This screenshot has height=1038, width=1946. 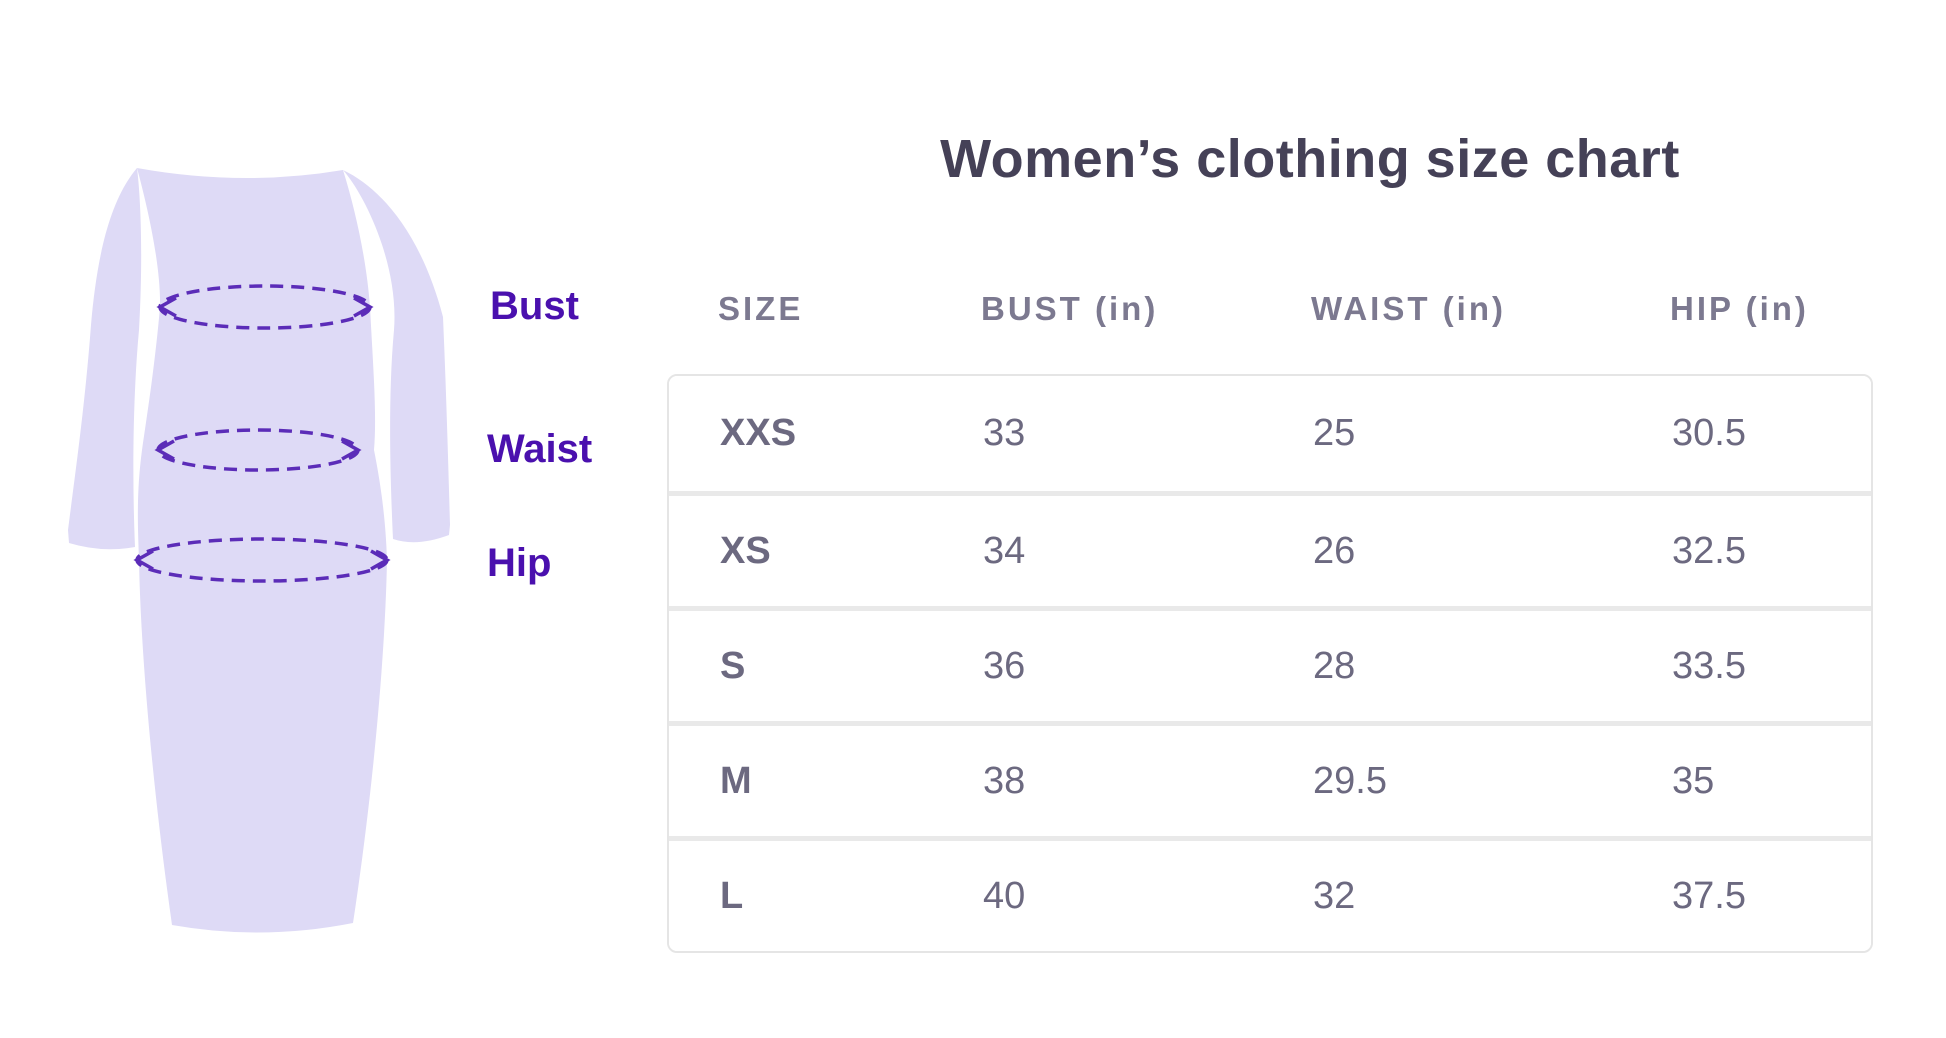 What do you see at coordinates (1408, 308) in the screenshot?
I see `column-header-waist: WAIST (in)` at bounding box center [1408, 308].